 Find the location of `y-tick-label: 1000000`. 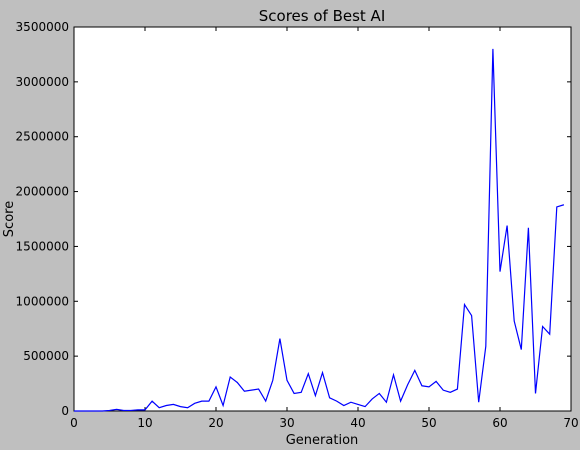

y-tick-label: 1000000 is located at coordinates (42, 301).